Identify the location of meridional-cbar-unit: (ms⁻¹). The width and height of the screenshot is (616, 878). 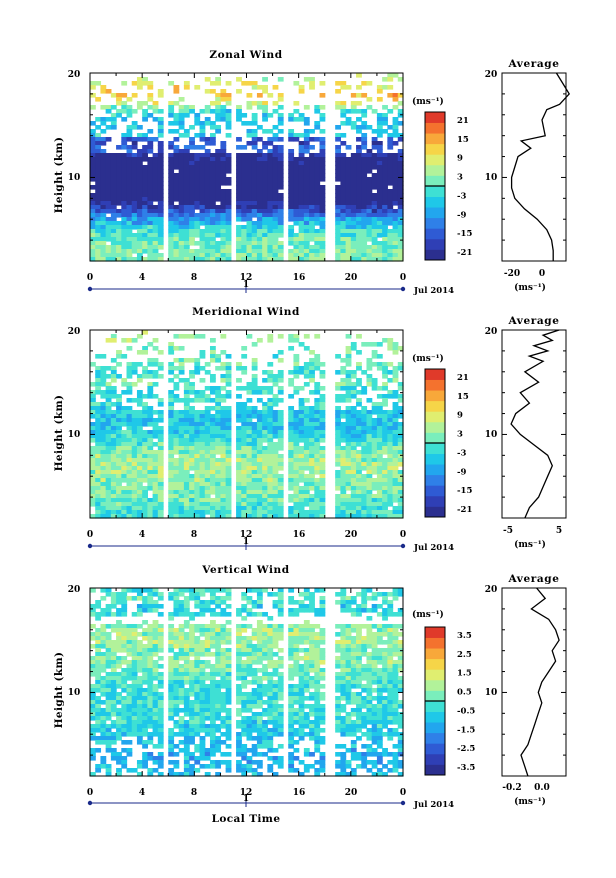
(428, 358).